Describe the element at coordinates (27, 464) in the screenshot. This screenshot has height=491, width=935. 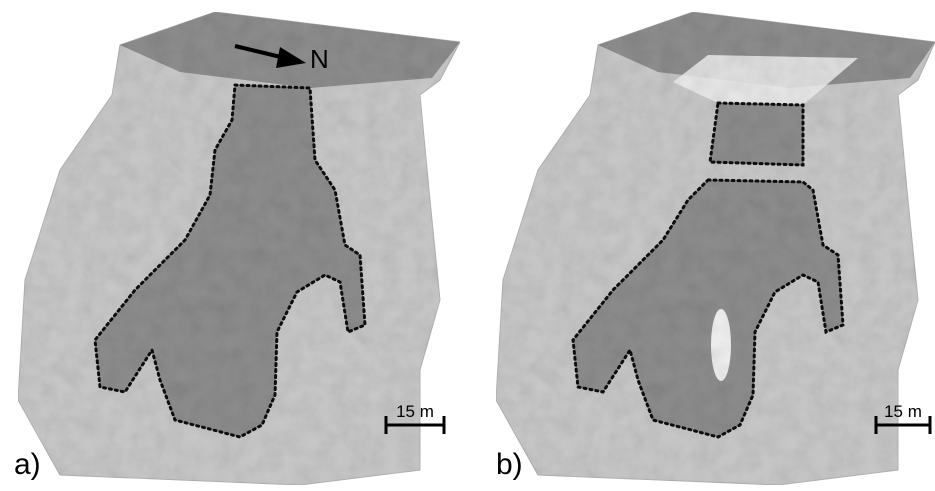
I see `panel-label: a)` at that location.